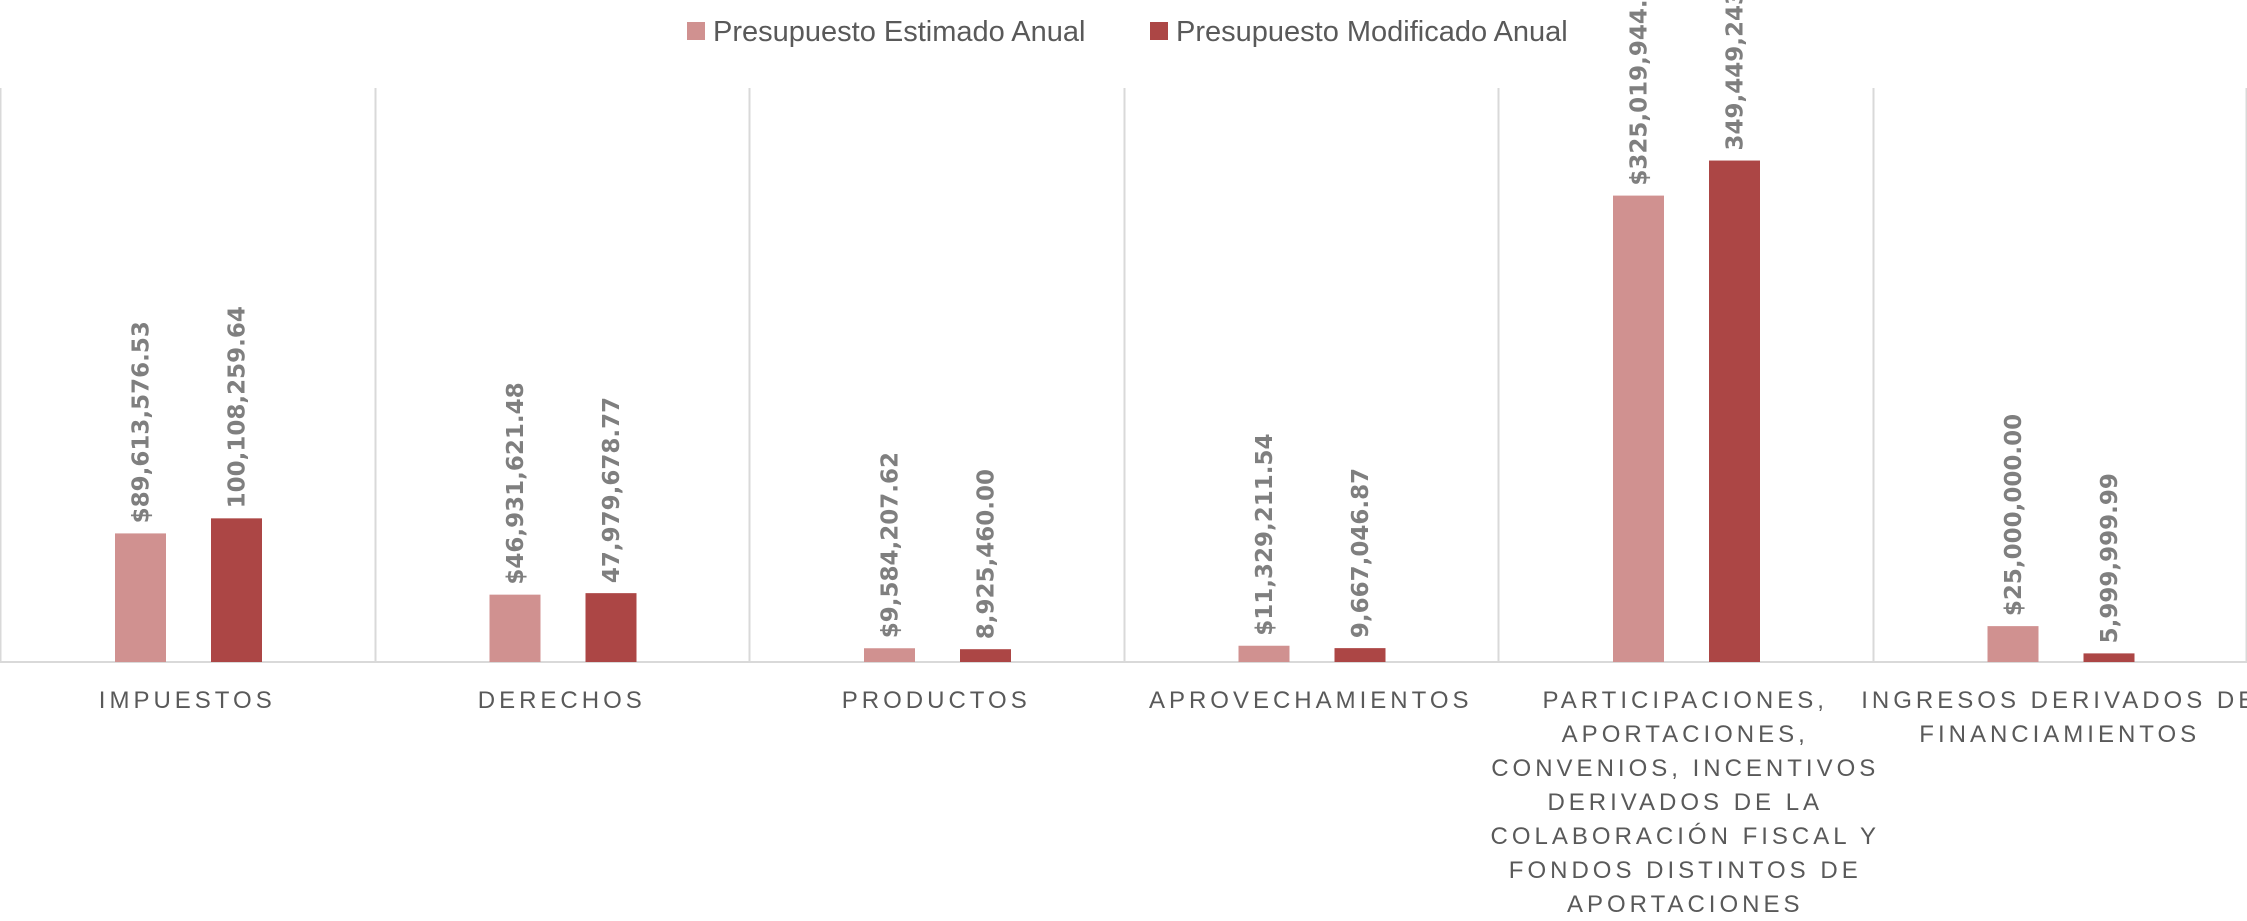 Image resolution: width=2247 pixels, height=921 pixels. Describe the element at coordinates (1265, 534) in the screenshot. I see `data-label: $11,329,211.54` at that location.